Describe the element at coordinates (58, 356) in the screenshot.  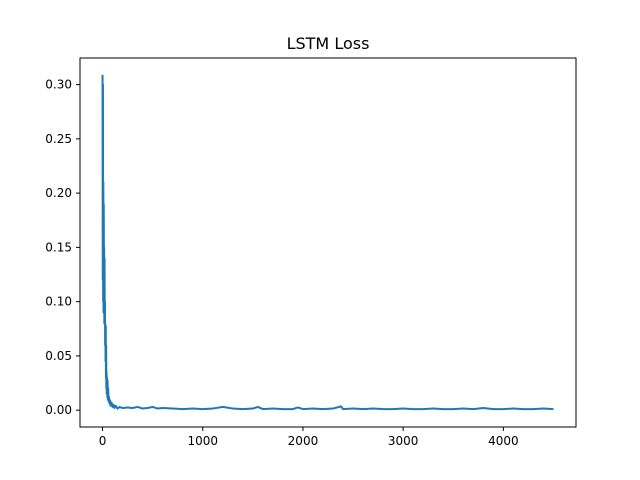
I see `y-tick-label: 0.05` at that location.